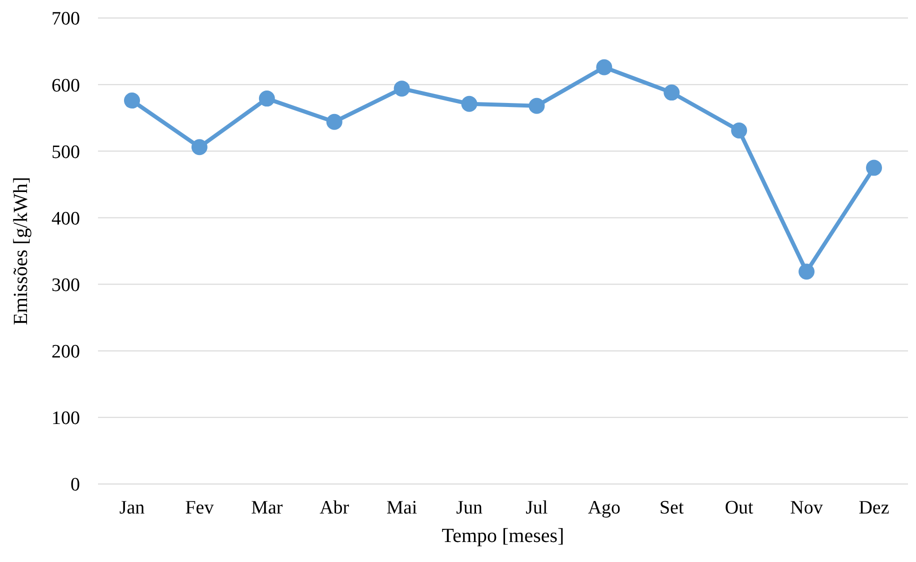 The height and width of the screenshot is (562, 916). What do you see at coordinates (671, 507) in the screenshot?
I see `x-tick-label: Set` at bounding box center [671, 507].